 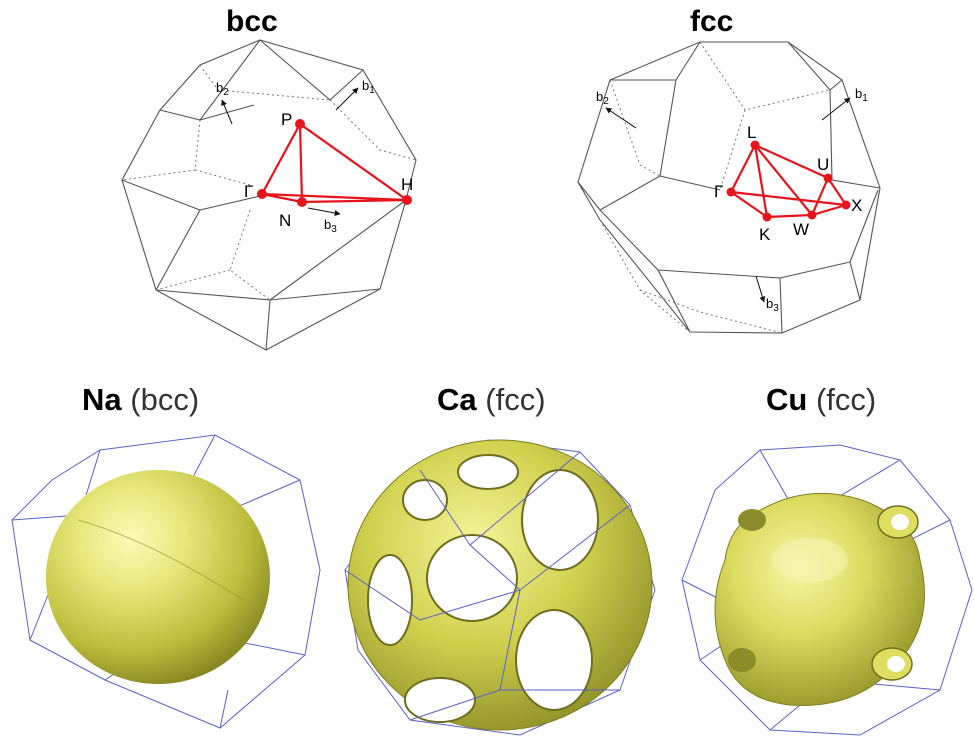 What do you see at coordinates (472, 578) in the screenshot?
I see `ca-hole-center` at bounding box center [472, 578].